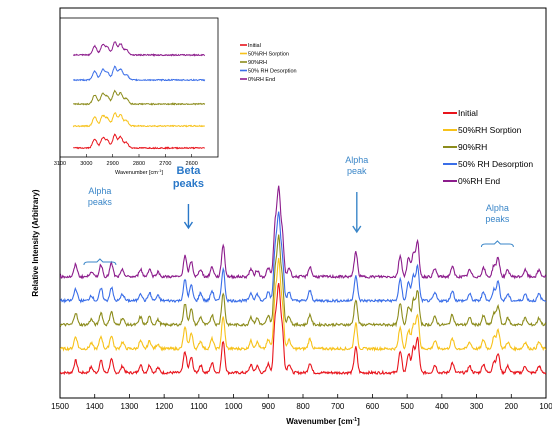  What do you see at coordinates (268, 55) in the screenshot?
I see `inset-legend-label: 50%RH Sorption` at bounding box center [268, 55].